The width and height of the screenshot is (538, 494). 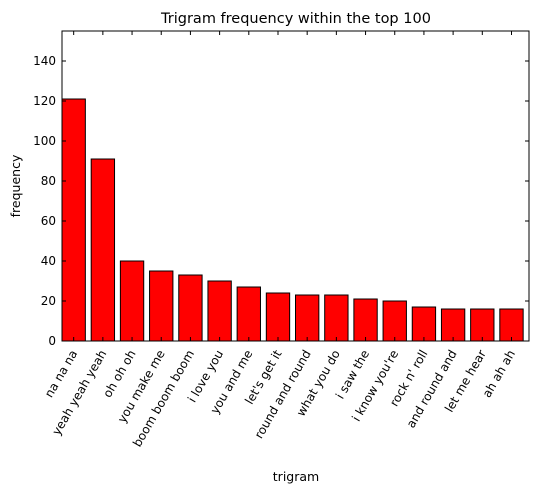 What do you see at coordinates (296, 476) in the screenshot?
I see `x-axis-label: trigram` at bounding box center [296, 476].